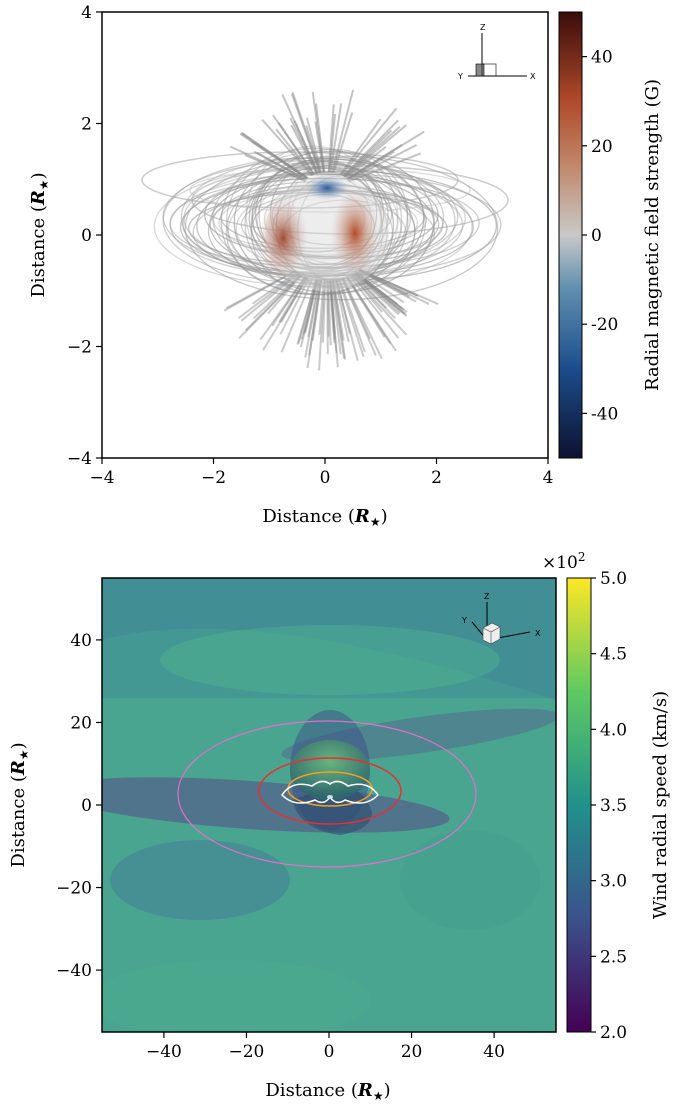 The image size is (673, 1108). I want to click on surface-contour, so click(330, 792).